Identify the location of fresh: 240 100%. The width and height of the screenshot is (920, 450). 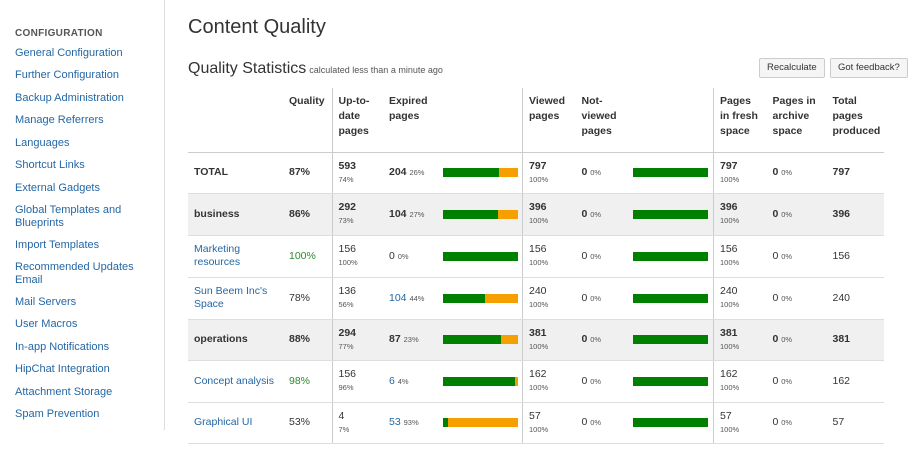
(741, 298).